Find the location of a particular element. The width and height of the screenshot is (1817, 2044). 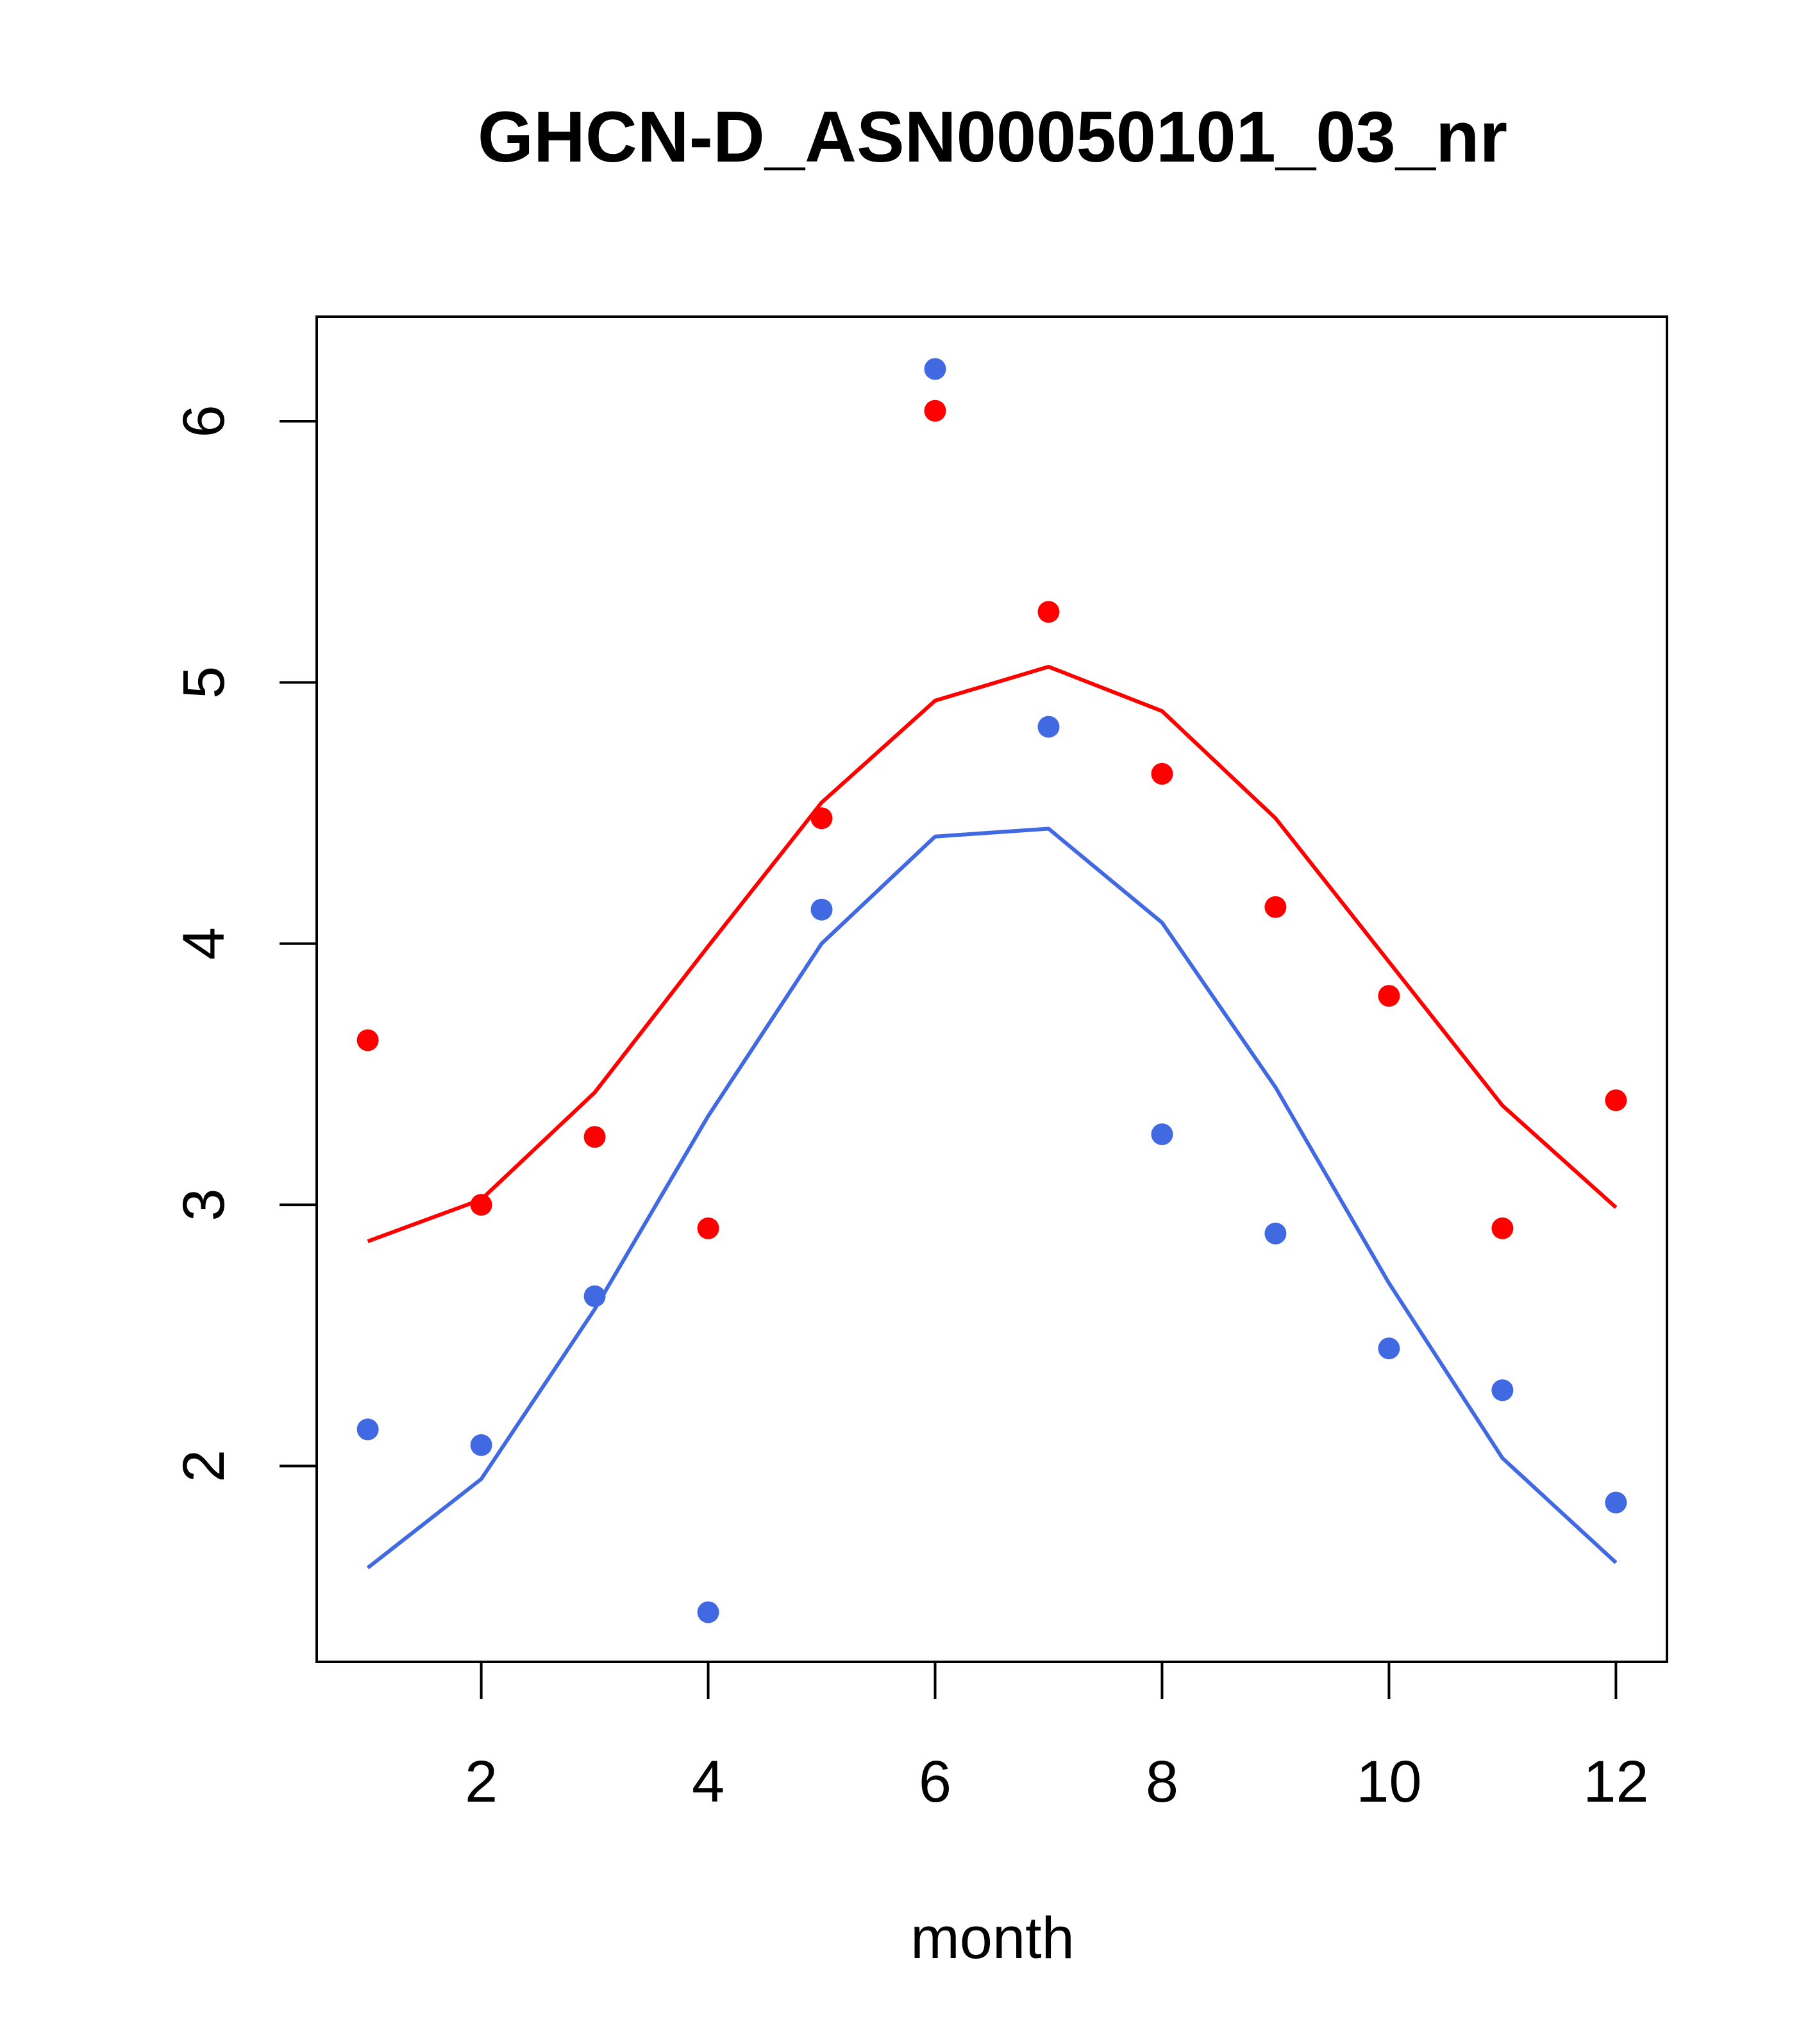

y-tick-label: 2 is located at coordinates (204, 1466).